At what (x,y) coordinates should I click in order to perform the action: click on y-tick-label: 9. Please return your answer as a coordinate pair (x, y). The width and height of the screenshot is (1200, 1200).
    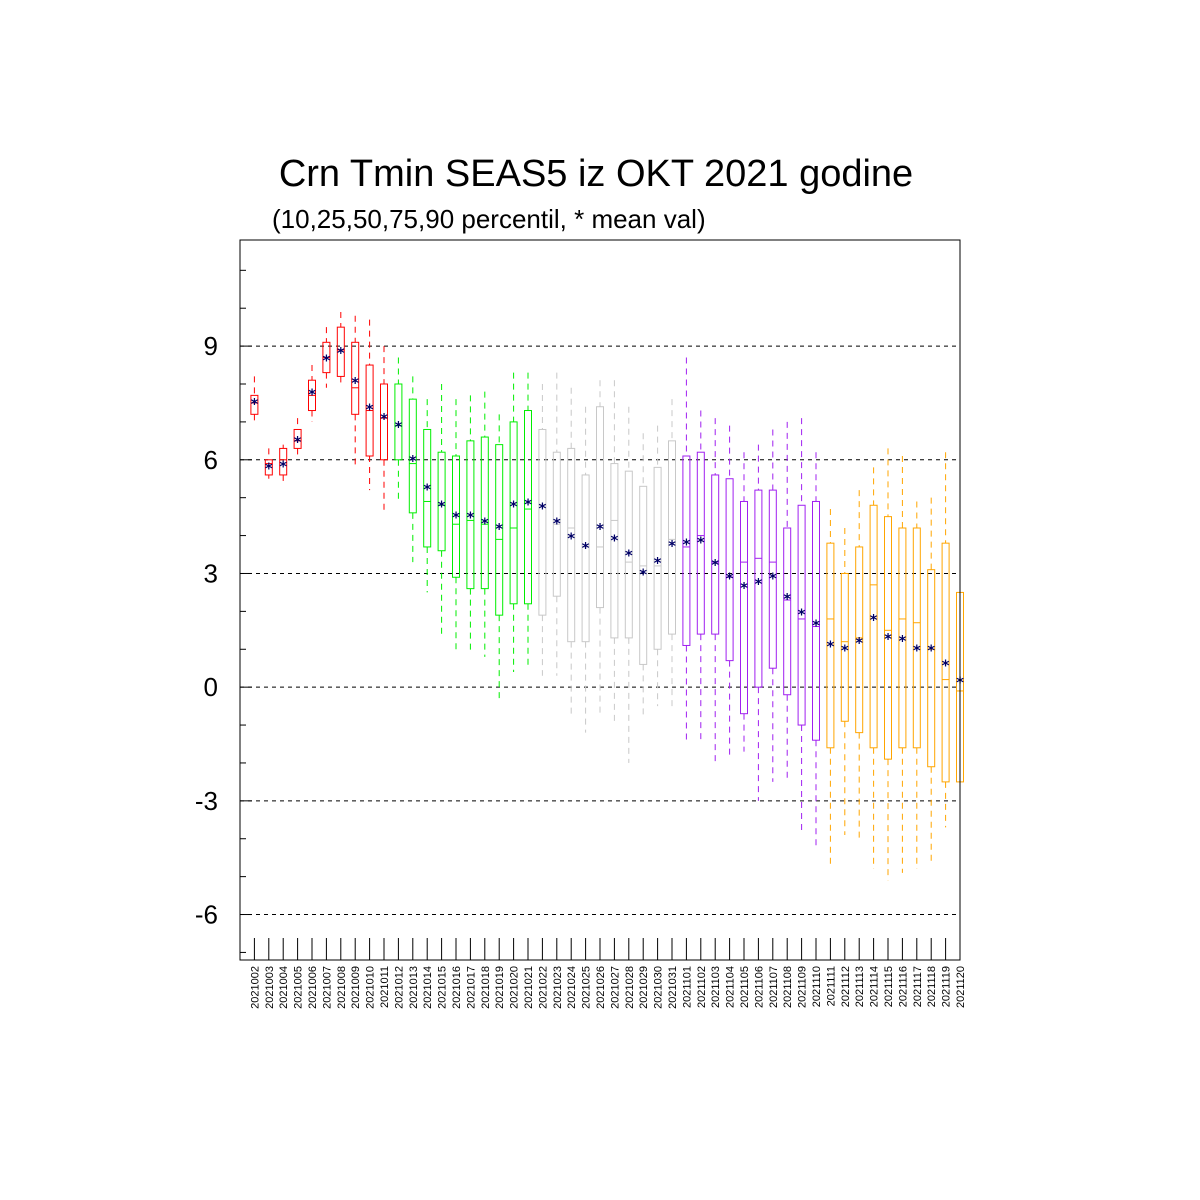
    Looking at the image, I should click on (211, 346).